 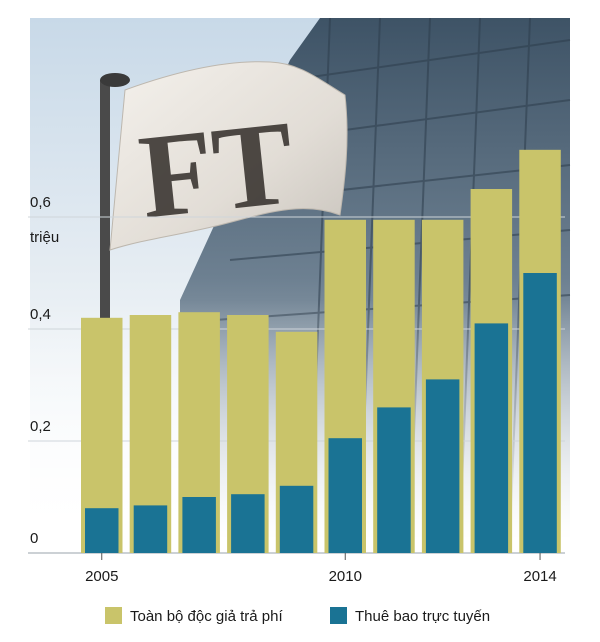 I want to click on bar-online-subscribers-2008, so click(x=248, y=523).